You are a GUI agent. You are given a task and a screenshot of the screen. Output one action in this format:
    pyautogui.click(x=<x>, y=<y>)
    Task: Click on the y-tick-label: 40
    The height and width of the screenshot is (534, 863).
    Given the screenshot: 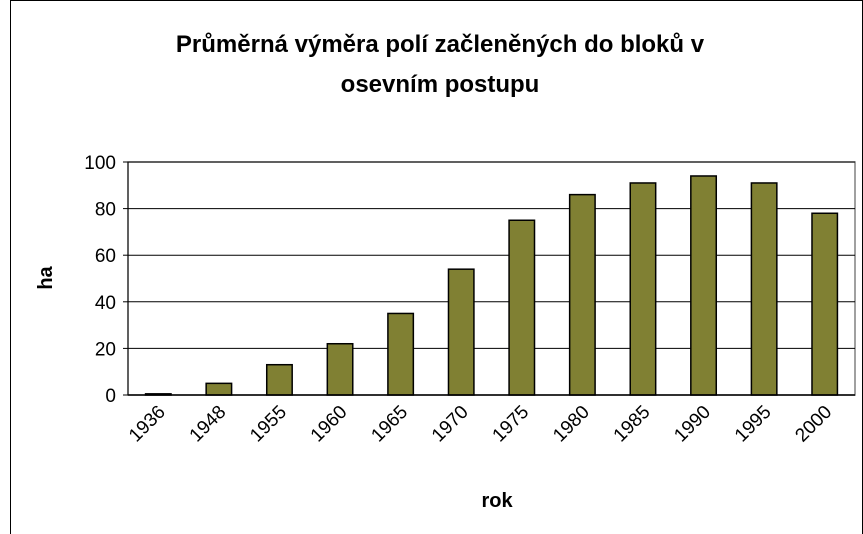 What is the action you would take?
    pyautogui.click(x=105, y=303)
    